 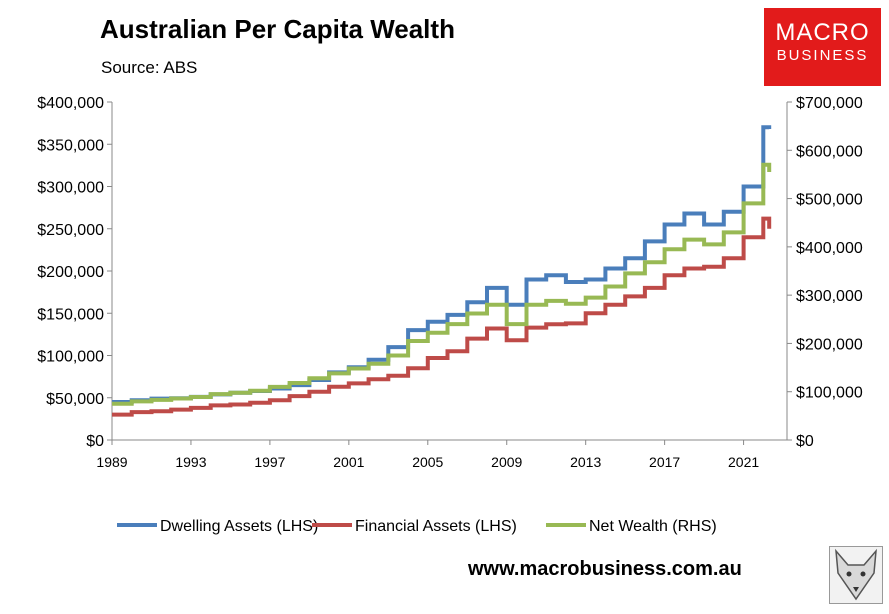 I want to click on x-axis-tick-label: 1993, so click(x=190, y=462).